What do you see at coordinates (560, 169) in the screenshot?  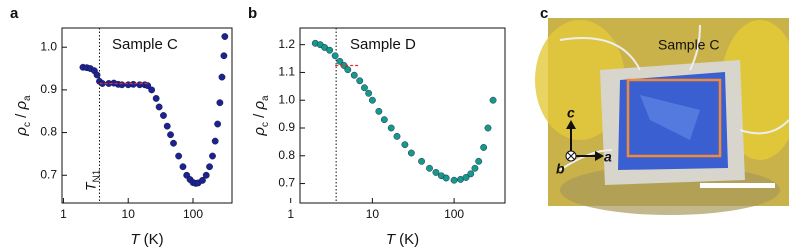 I see `axis-label: b` at bounding box center [560, 169].